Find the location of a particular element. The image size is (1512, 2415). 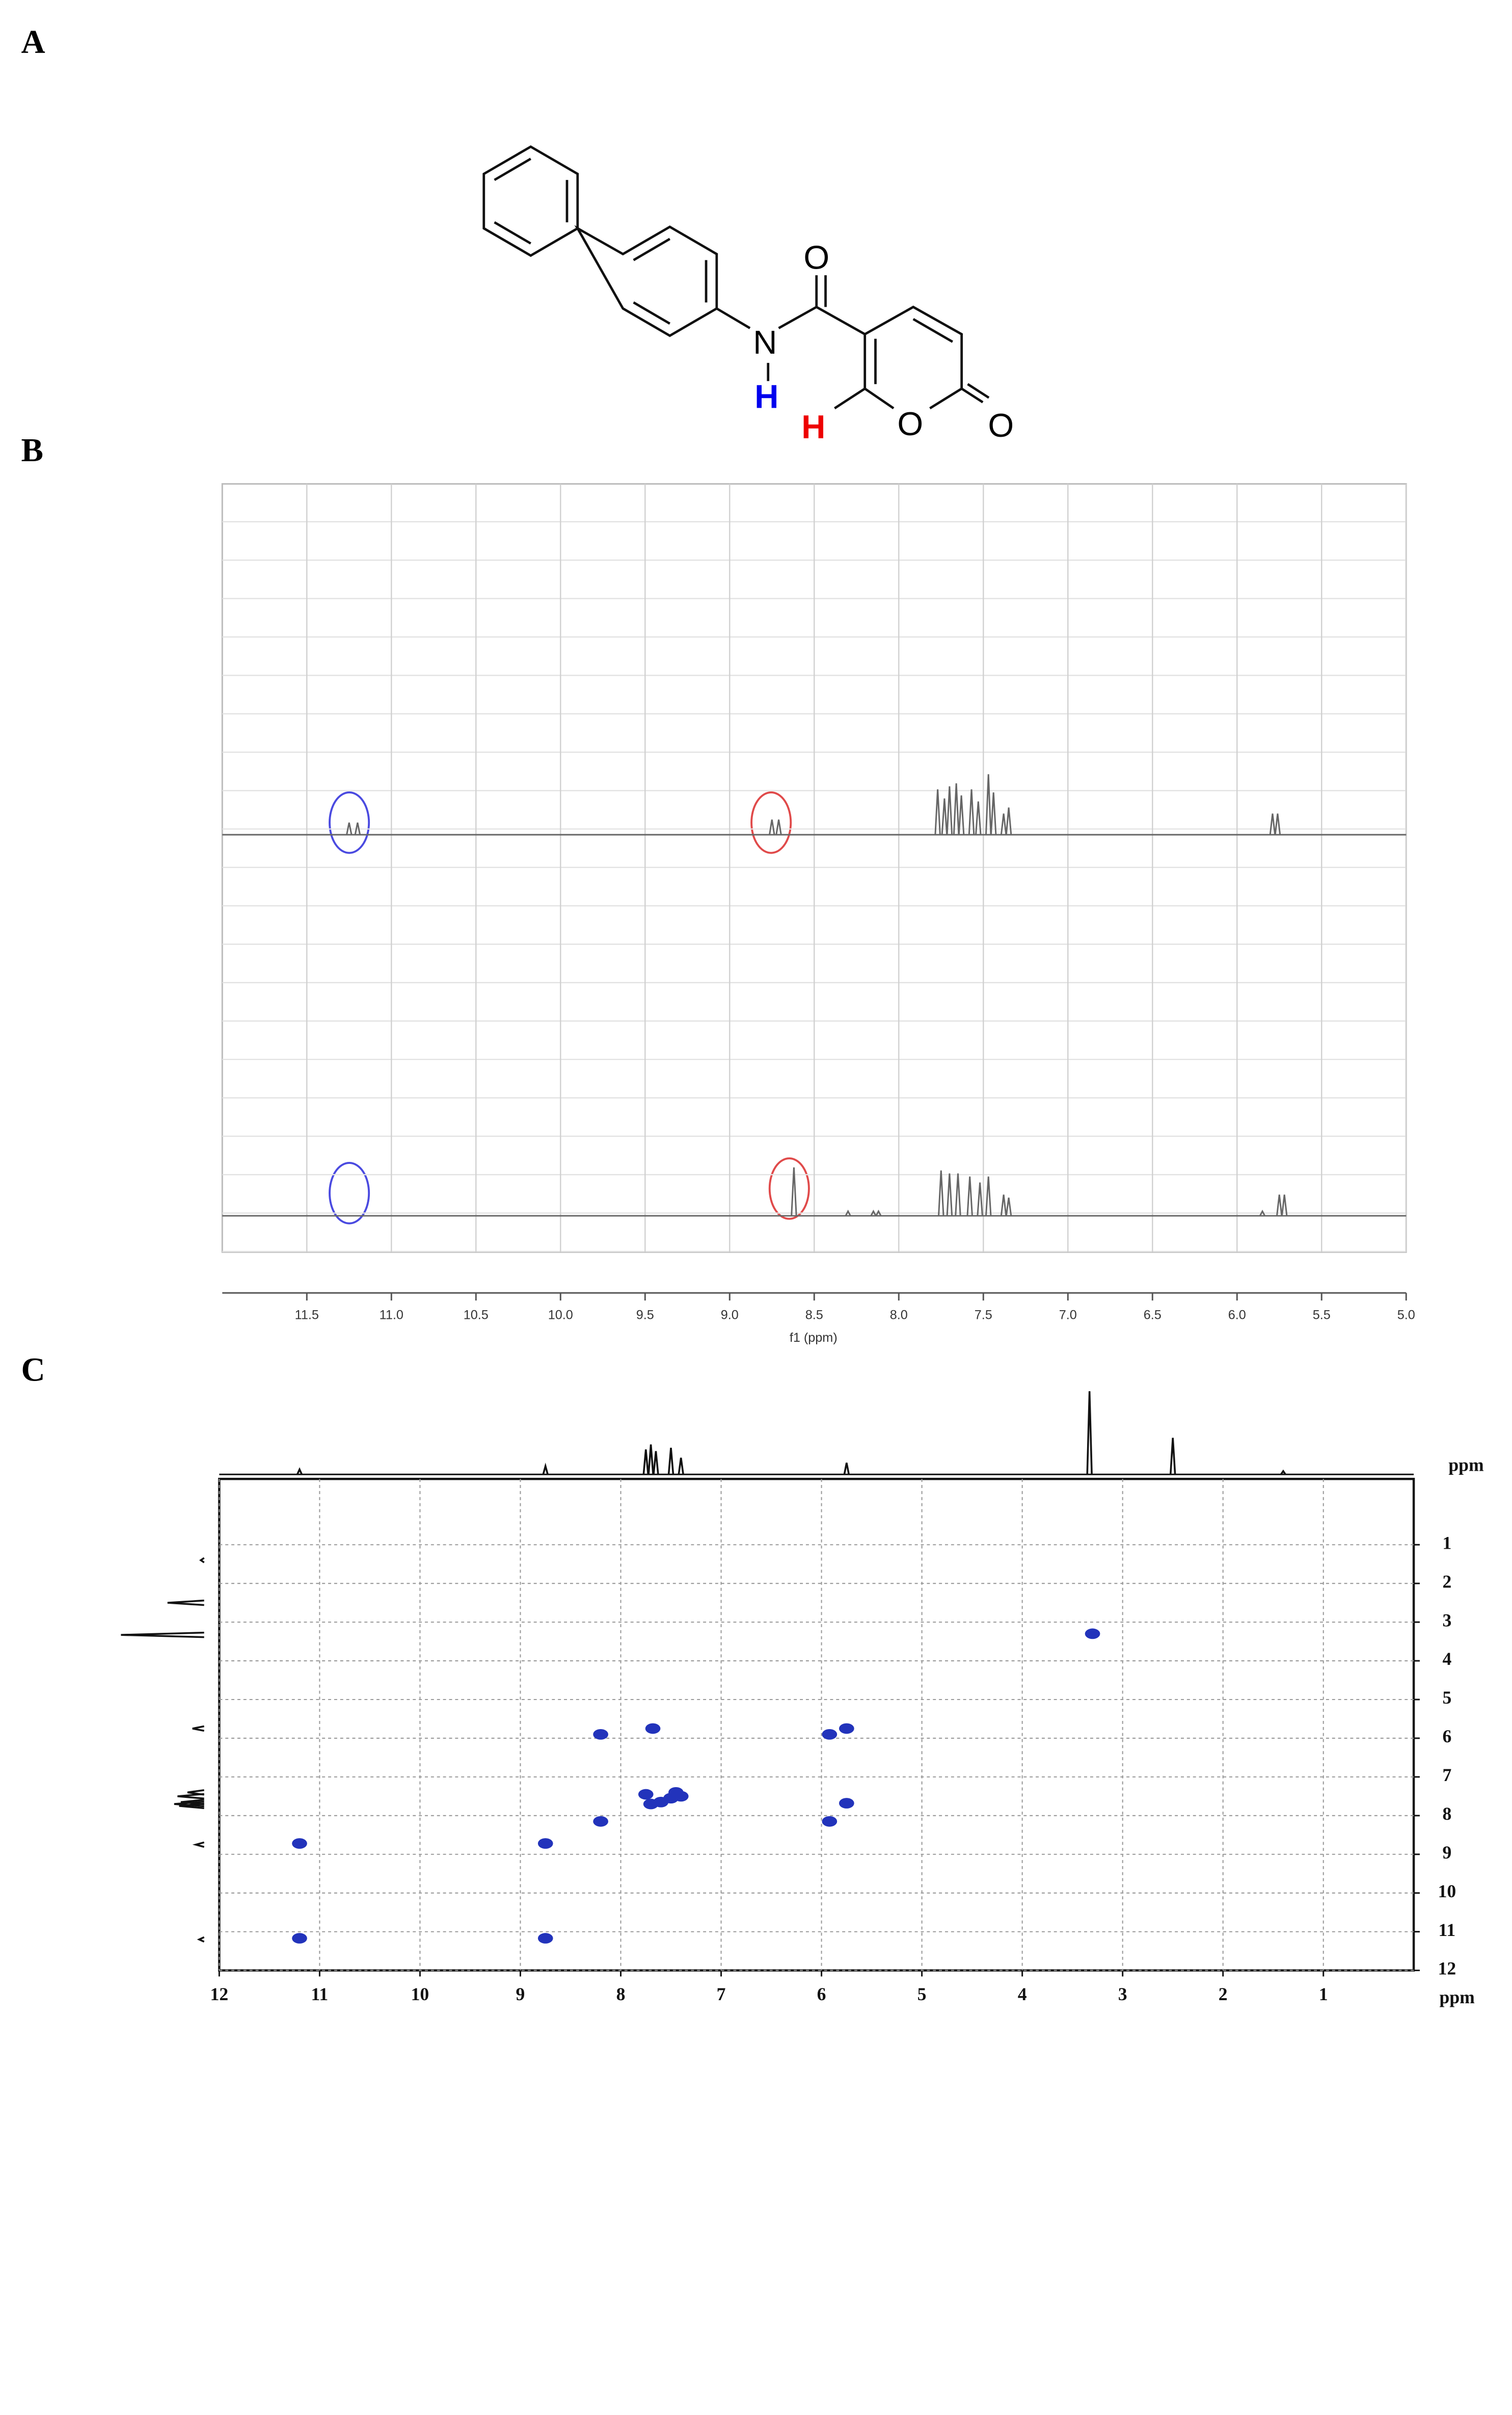

molecule: O N H H O O is located at coordinates (748, 295).